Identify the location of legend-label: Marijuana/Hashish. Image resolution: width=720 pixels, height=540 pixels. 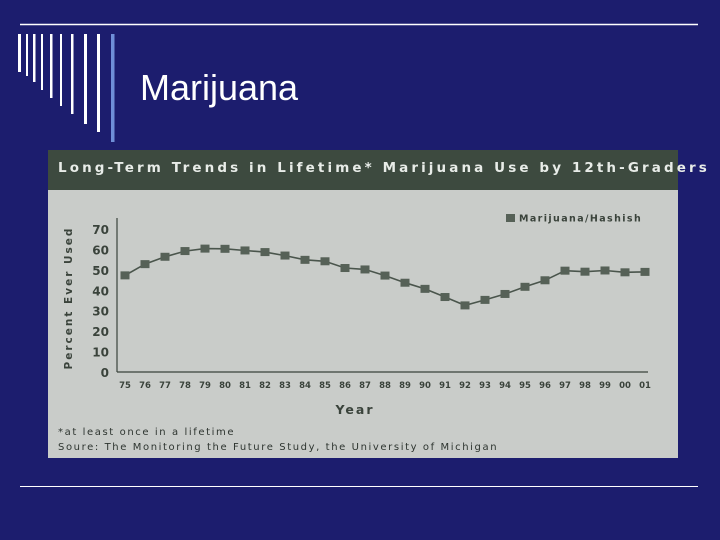
(580, 219).